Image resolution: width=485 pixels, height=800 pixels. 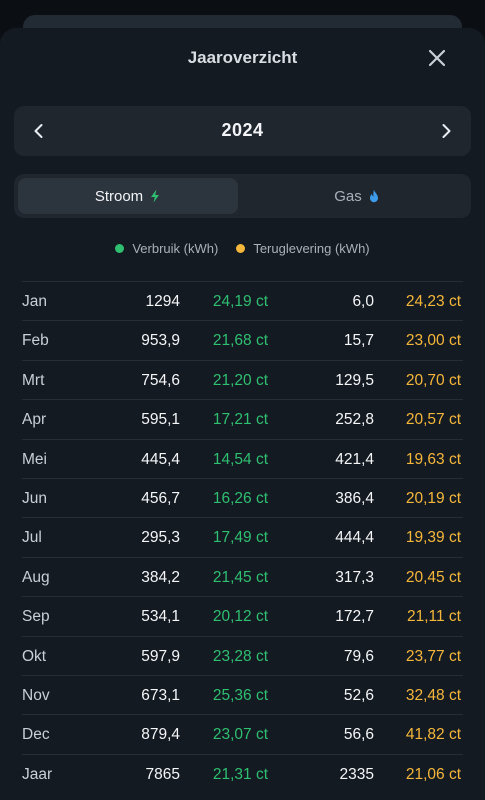 I want to click on month-cell: Nov, so click(x=36, y=695).